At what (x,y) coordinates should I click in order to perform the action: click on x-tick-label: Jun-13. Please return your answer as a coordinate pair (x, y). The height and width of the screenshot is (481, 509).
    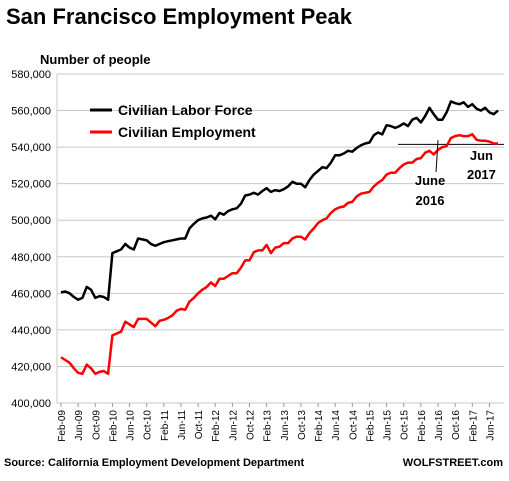
    Looking at the image, I should click on (285, 425).